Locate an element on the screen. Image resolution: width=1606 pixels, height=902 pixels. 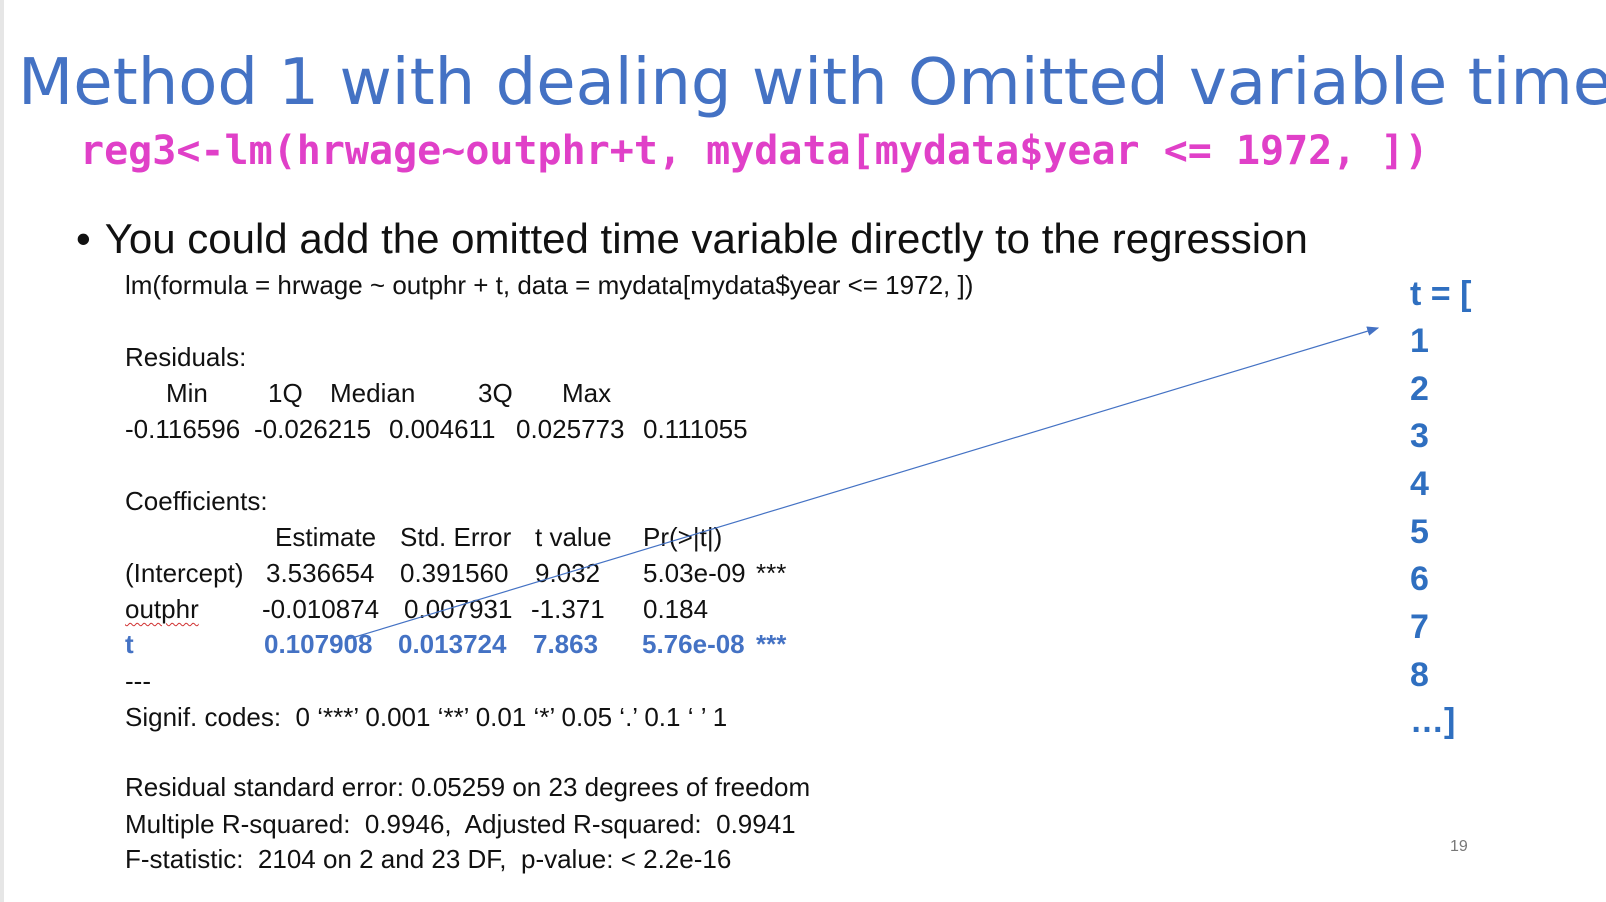
coef-row-intercept-p-value: 5.03e-09 is located at coordinates (694, 573).